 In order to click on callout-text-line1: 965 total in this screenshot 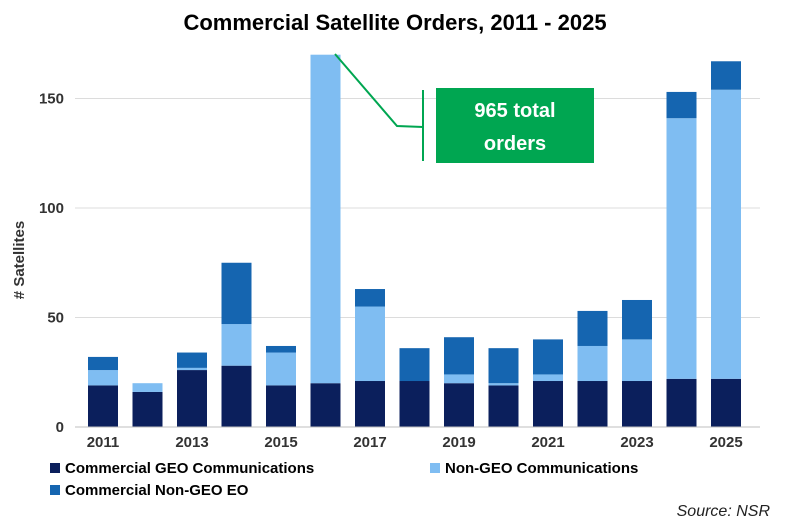, I will do `click(514, 111)`.